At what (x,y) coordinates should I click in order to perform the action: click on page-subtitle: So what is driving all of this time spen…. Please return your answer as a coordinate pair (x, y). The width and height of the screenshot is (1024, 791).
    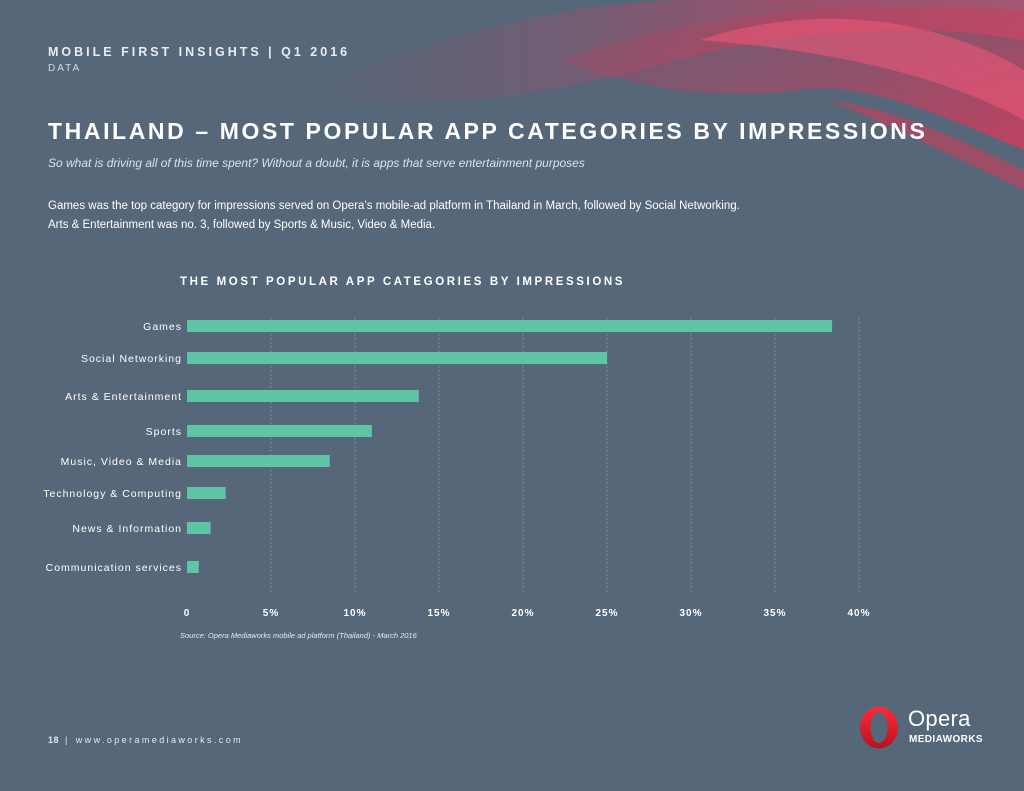
    Looking at the image, I should click on (316, 163).